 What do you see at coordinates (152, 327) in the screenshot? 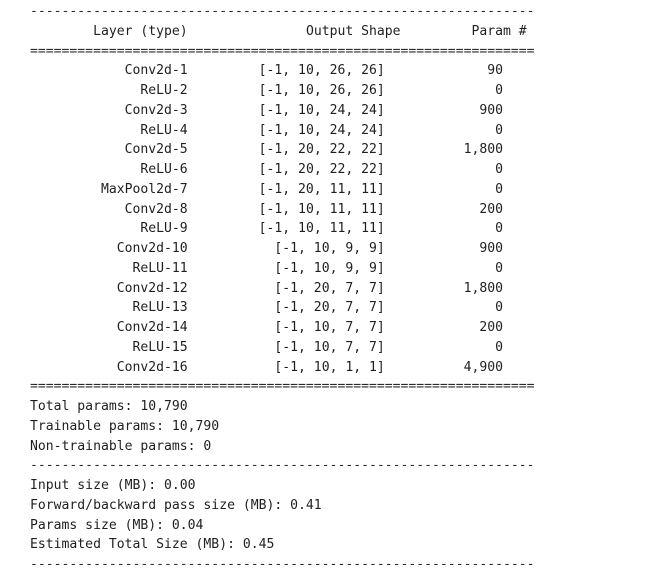
I see `layer-name: Conv2d-14` at bounding box center [152, 327].